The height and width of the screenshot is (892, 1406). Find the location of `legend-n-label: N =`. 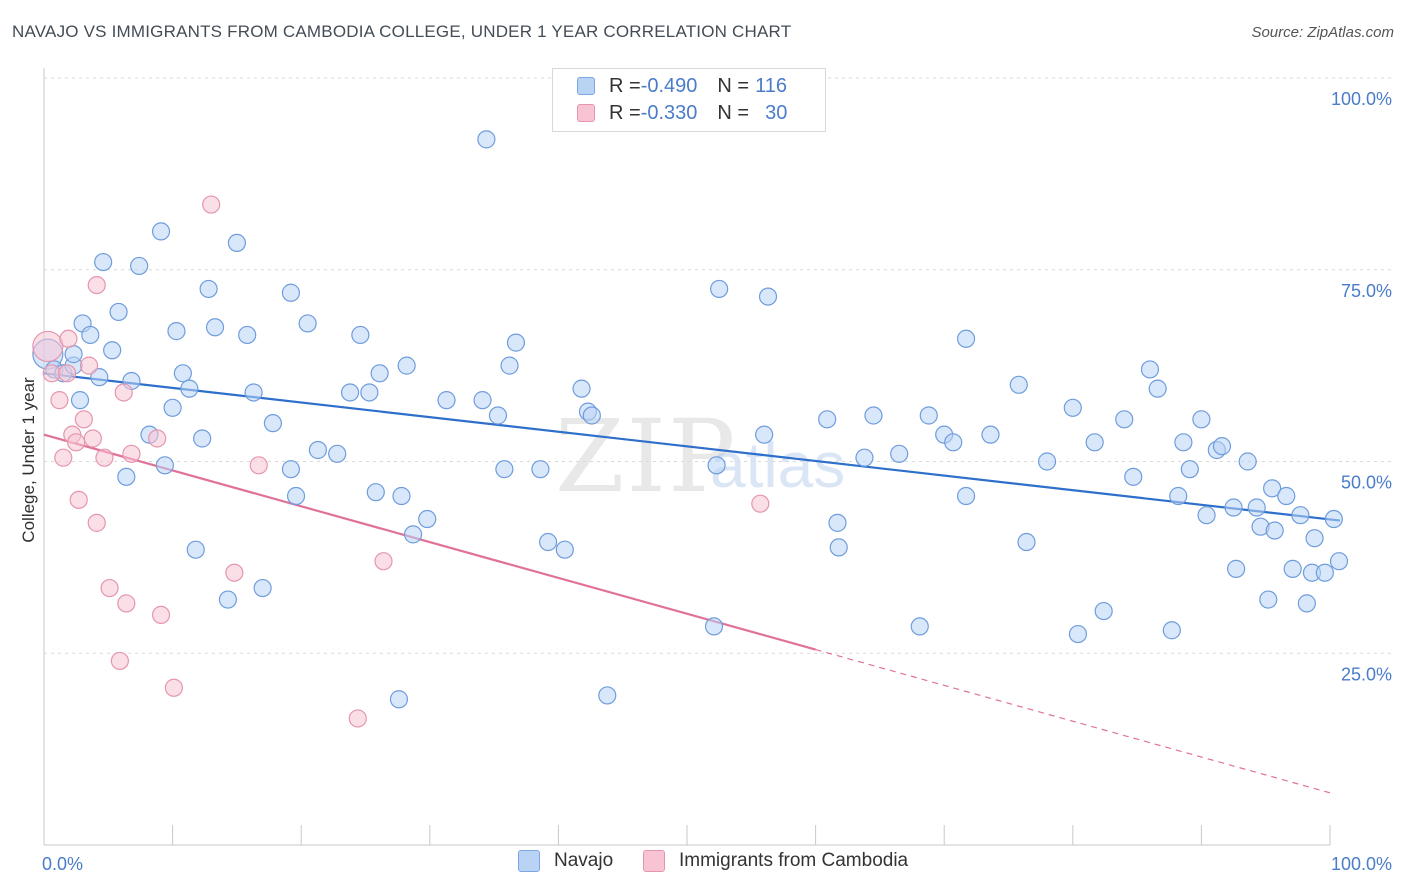

legend-n-label: N = is located at coordinates (733, 85).